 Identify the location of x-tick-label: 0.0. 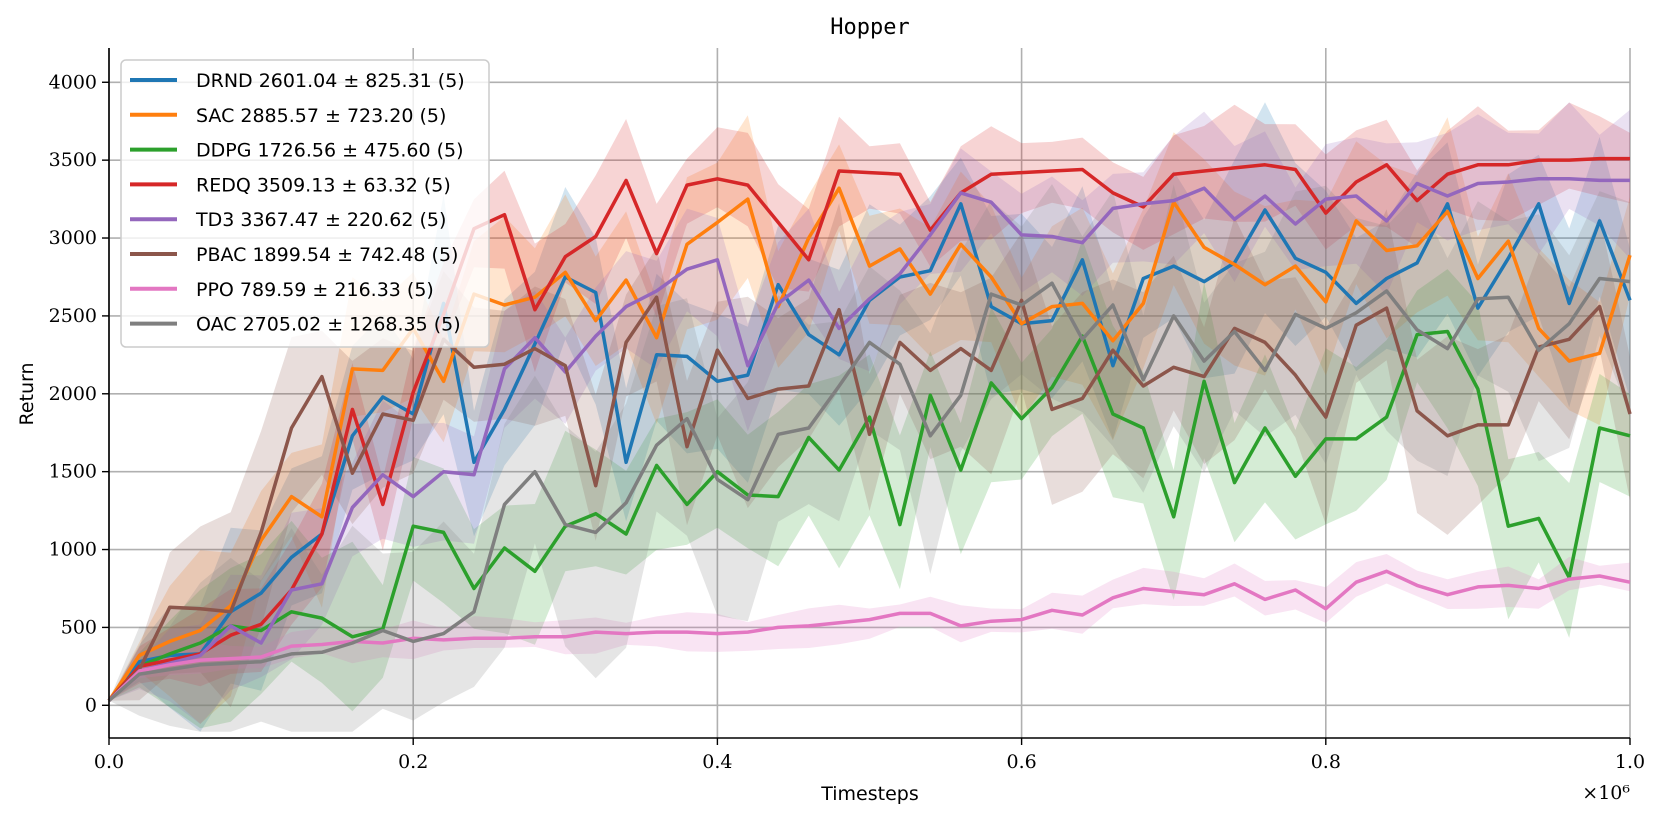
(109, 762).